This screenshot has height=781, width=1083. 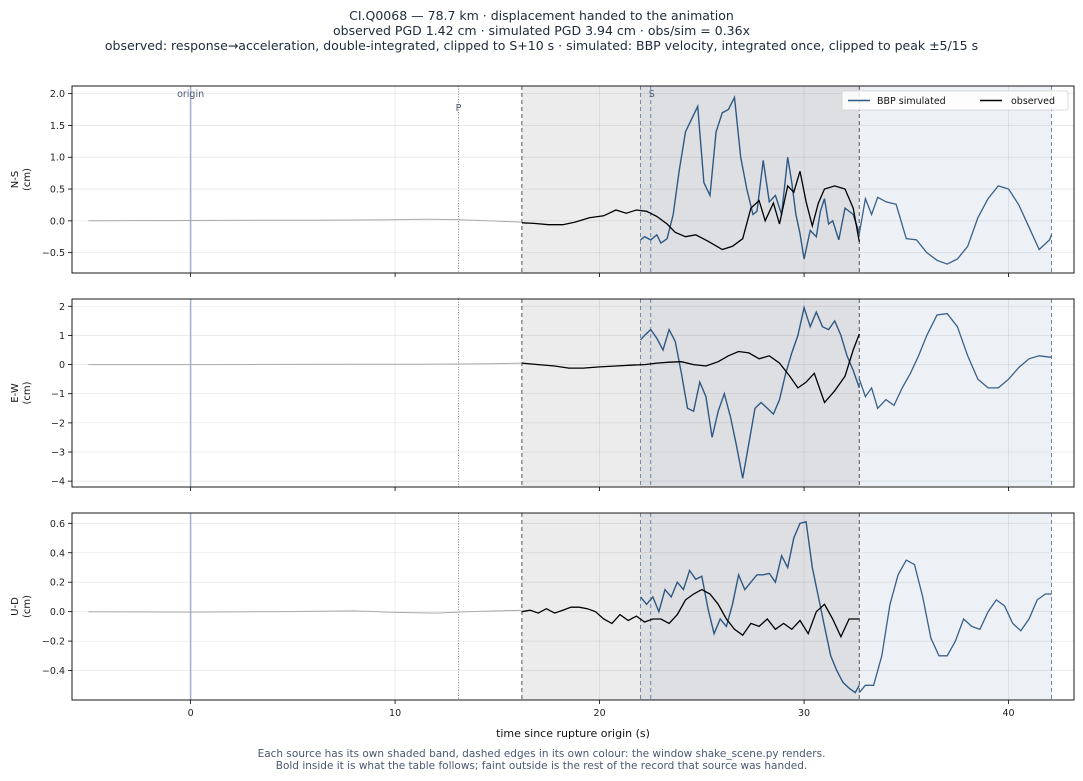 What do you see at coordinates (804, 713) in the screenshot?
I see `x-tick-label: 30` at bounding box center [804, 713].